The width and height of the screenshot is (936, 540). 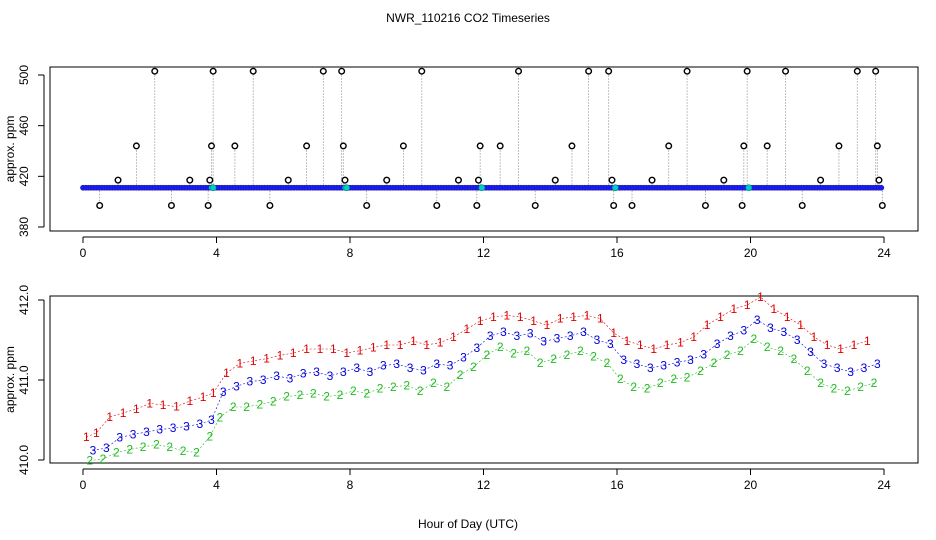 I want to click on y-tick-label: 411.0, so click(x=24, y=379).